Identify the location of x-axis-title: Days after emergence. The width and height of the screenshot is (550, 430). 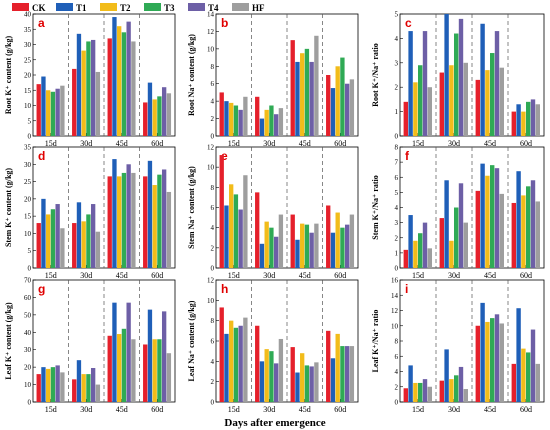
(274, 423).